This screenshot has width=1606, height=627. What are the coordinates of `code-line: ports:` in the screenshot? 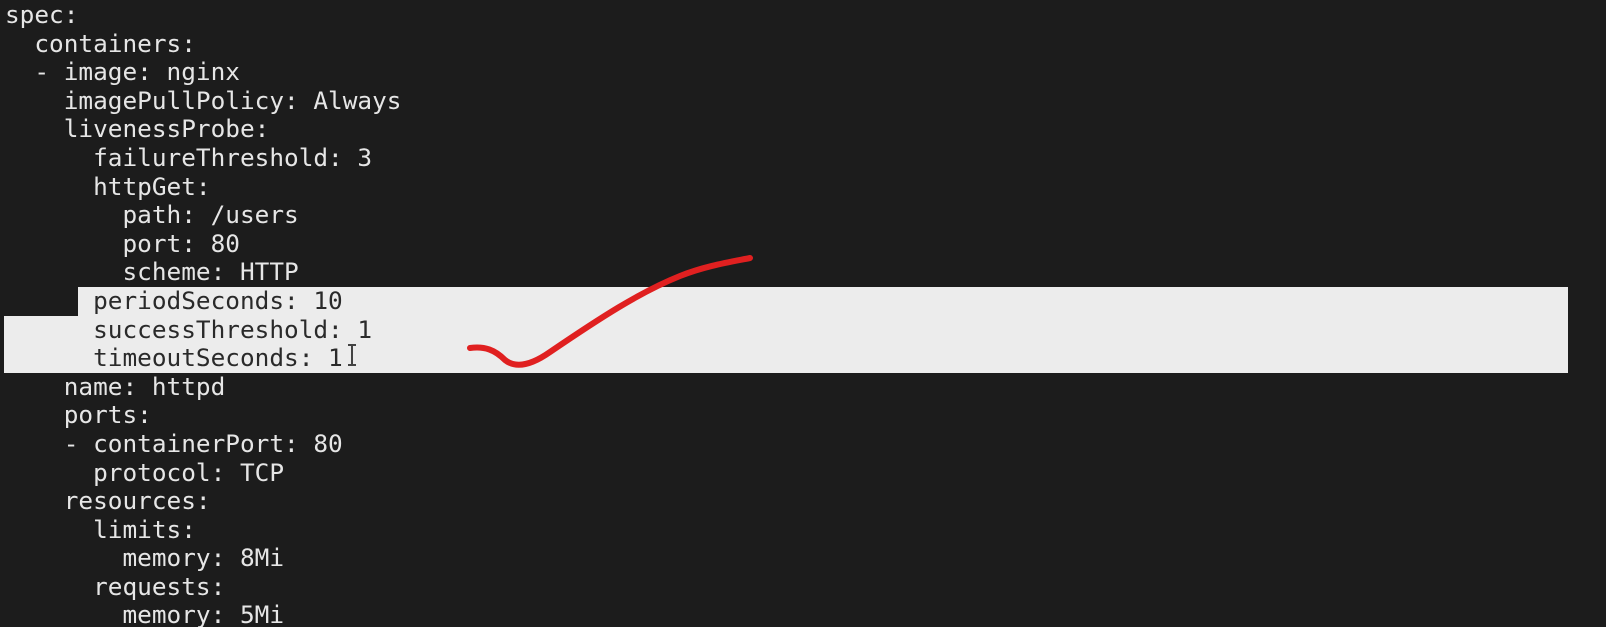 It's located at (78, 415).